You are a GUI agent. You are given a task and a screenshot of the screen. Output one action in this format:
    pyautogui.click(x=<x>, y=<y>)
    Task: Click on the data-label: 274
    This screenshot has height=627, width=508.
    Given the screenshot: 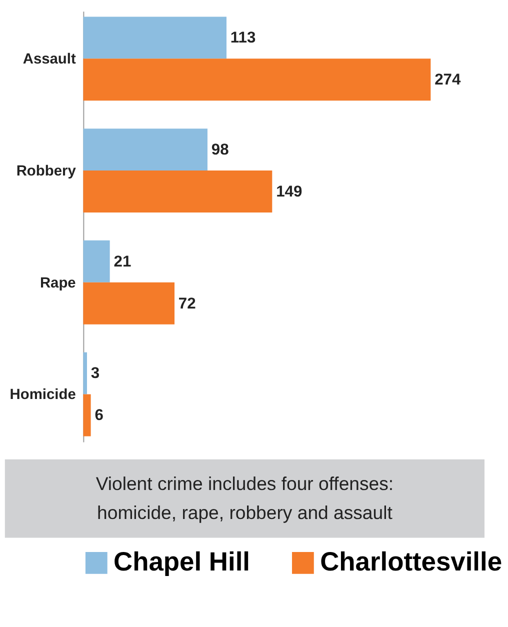 What is the action you would take?
    pyautogui.click(x=448, y=80)
    